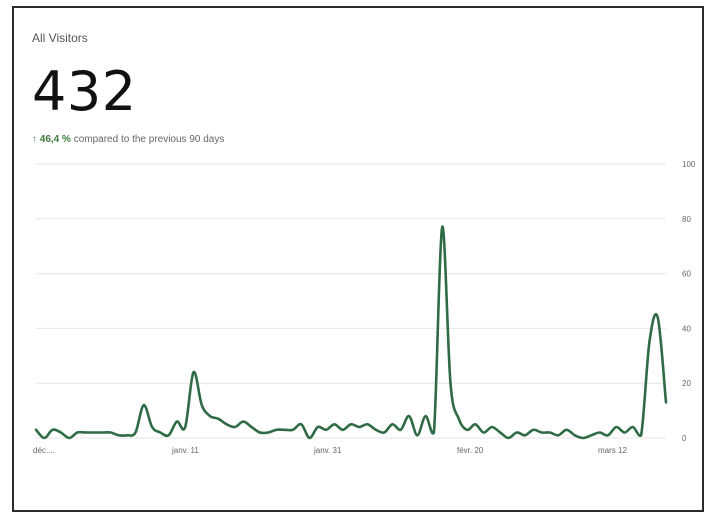  I want to click on y-tick-label: 20, so click(686, 383).